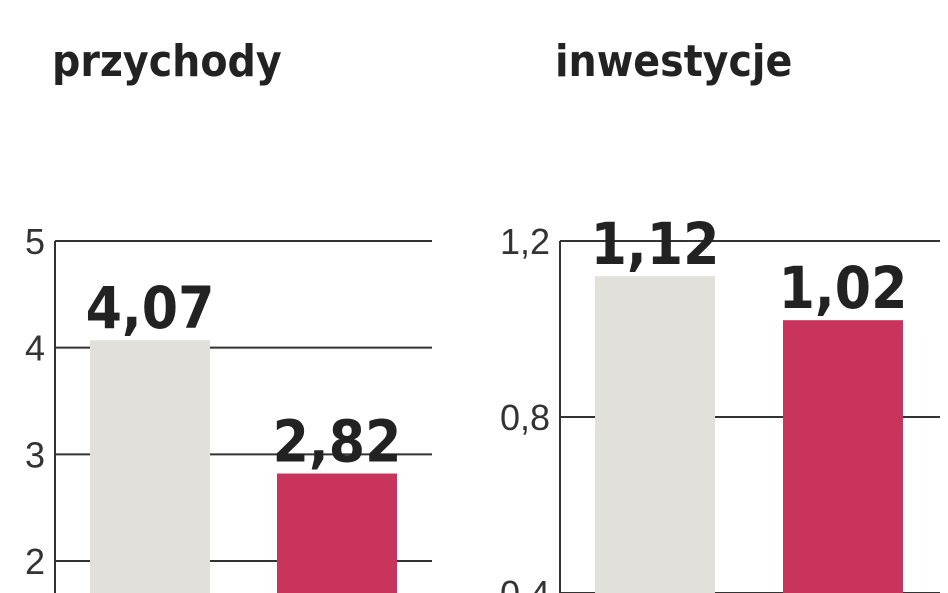 The width and height of the screenshot is (948, 593). I want to click on chart-title: przychody, so click(167, 61).